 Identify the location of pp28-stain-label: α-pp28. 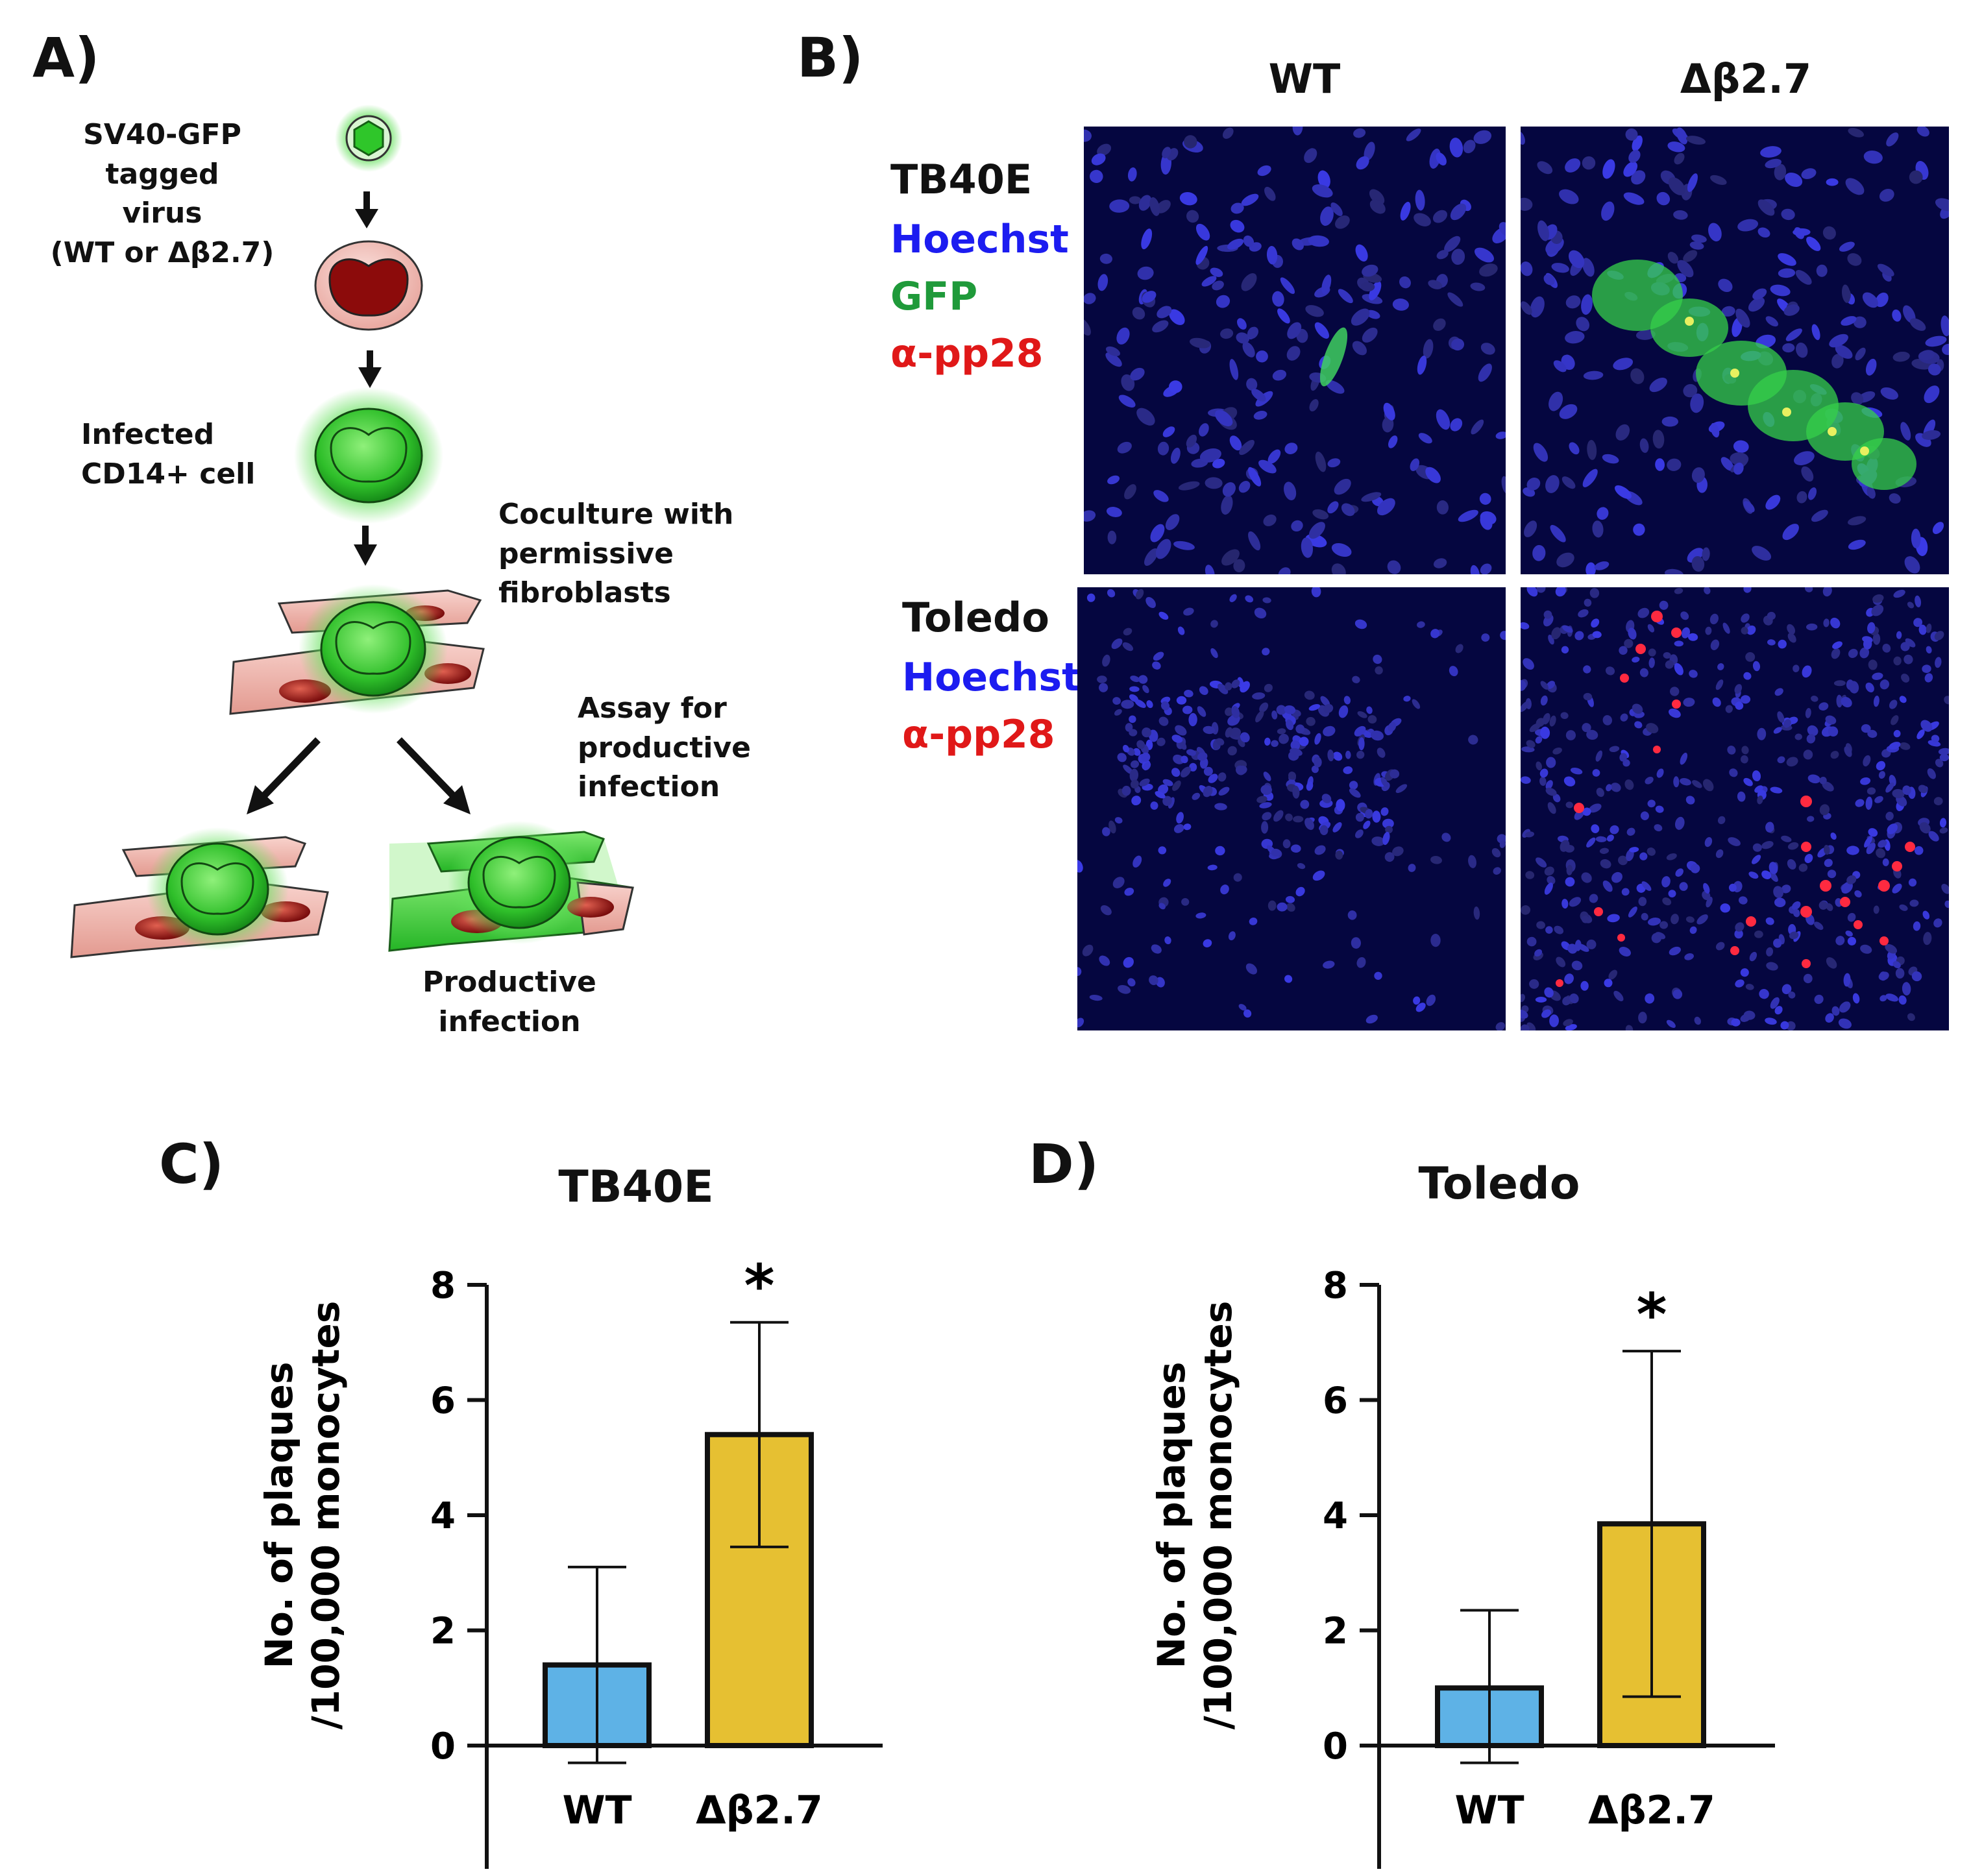
(979, 735).